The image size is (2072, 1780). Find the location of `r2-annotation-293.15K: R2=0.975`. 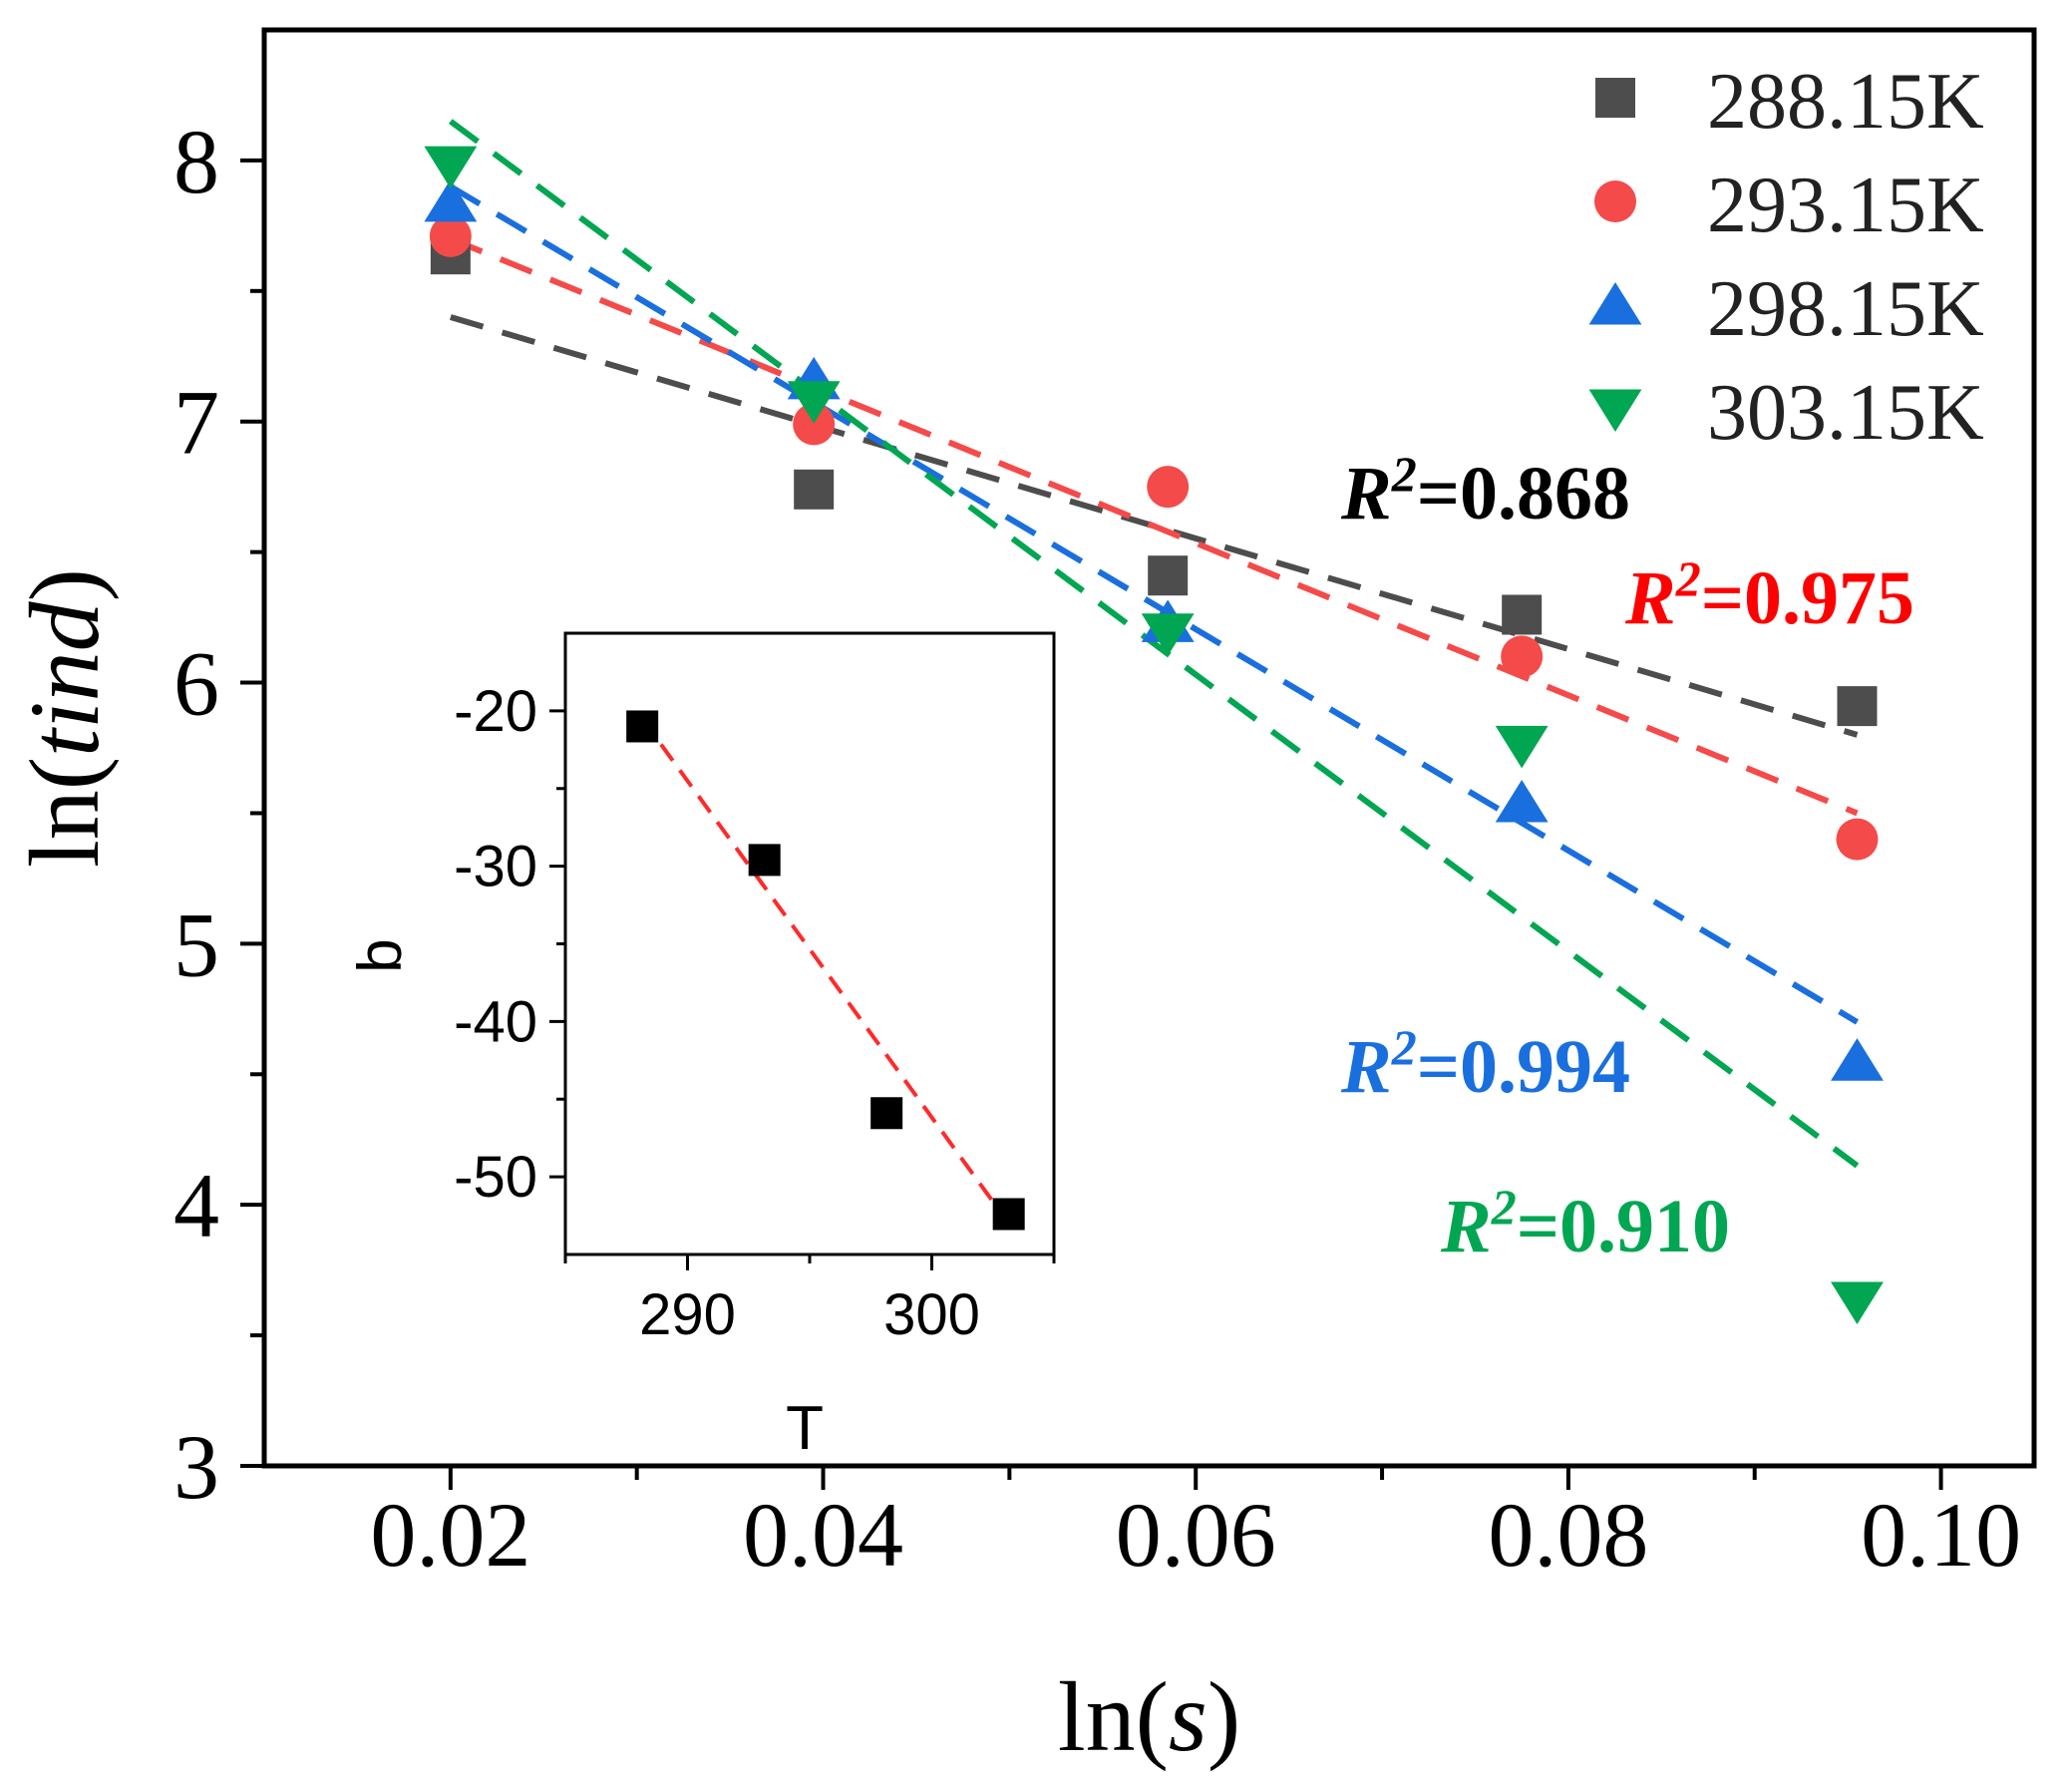

r2-annotation-293.15K: R2=0.975 is located at coordinates (1769, 595).